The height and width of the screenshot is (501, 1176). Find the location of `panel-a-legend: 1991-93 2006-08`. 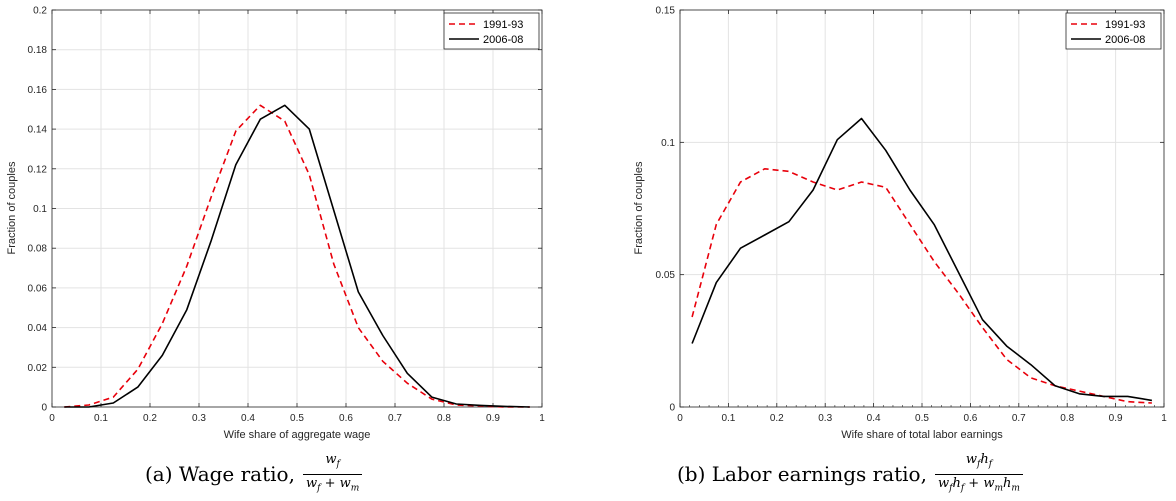

panel-a-legend: 1991-93 2006-08 is located at coordinates (491, 31).